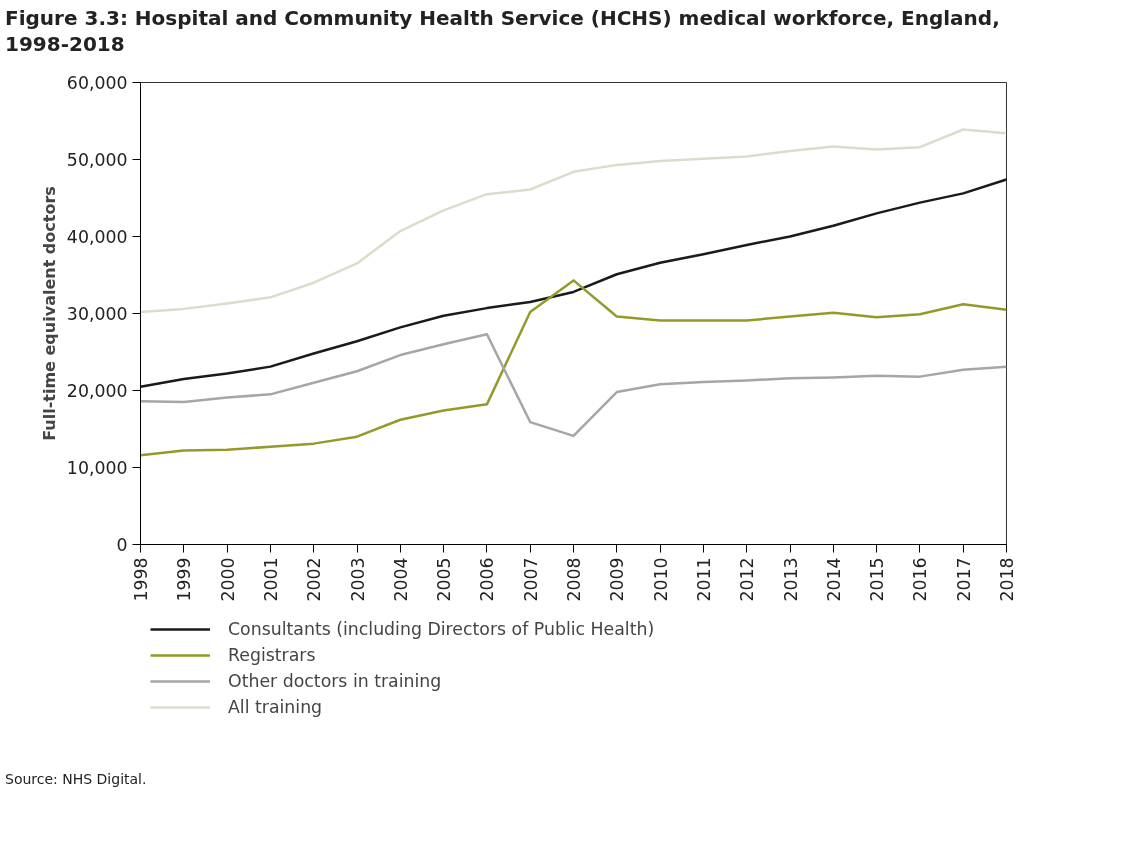 This screenshot has height=867, width=1127. What do you see at coordinates (703, 579) in the screenshot?
I see `x-tick-label: 2011` at bounding box center [703, 579].